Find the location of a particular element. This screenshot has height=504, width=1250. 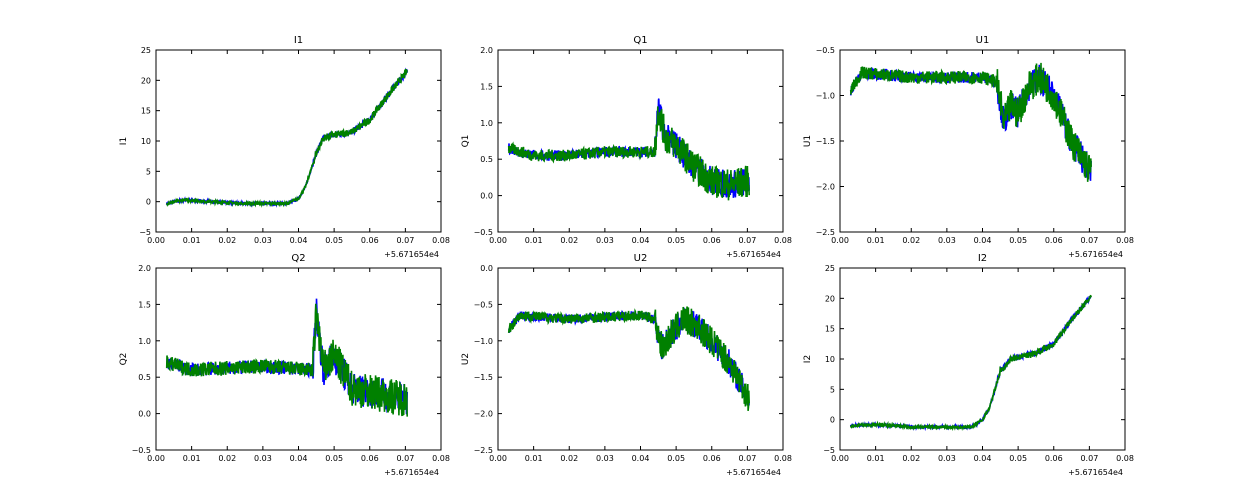

subplot-title: Q2 is located at coordinates (298, 258).